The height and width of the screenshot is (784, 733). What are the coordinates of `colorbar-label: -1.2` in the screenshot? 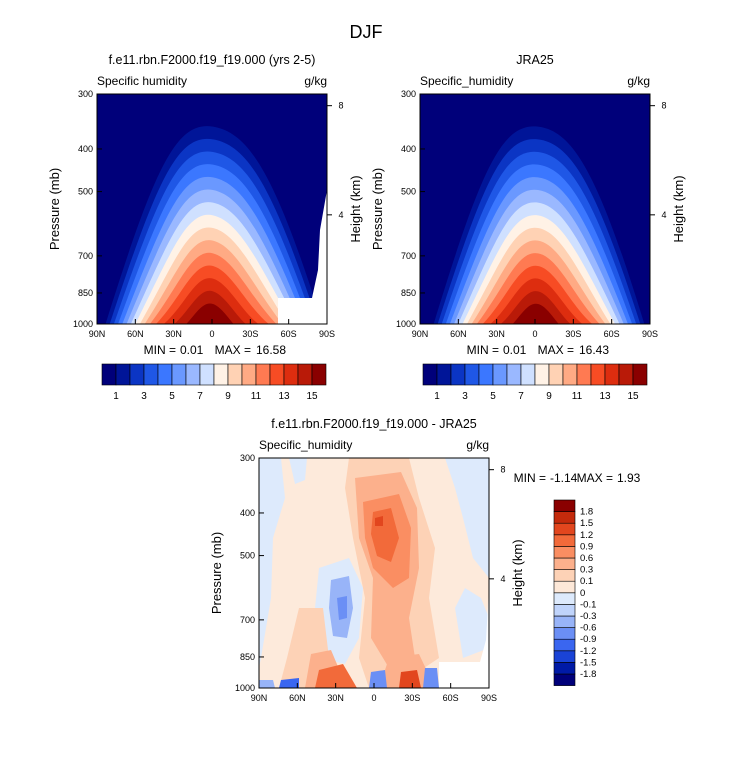 It's located at (588, 651).